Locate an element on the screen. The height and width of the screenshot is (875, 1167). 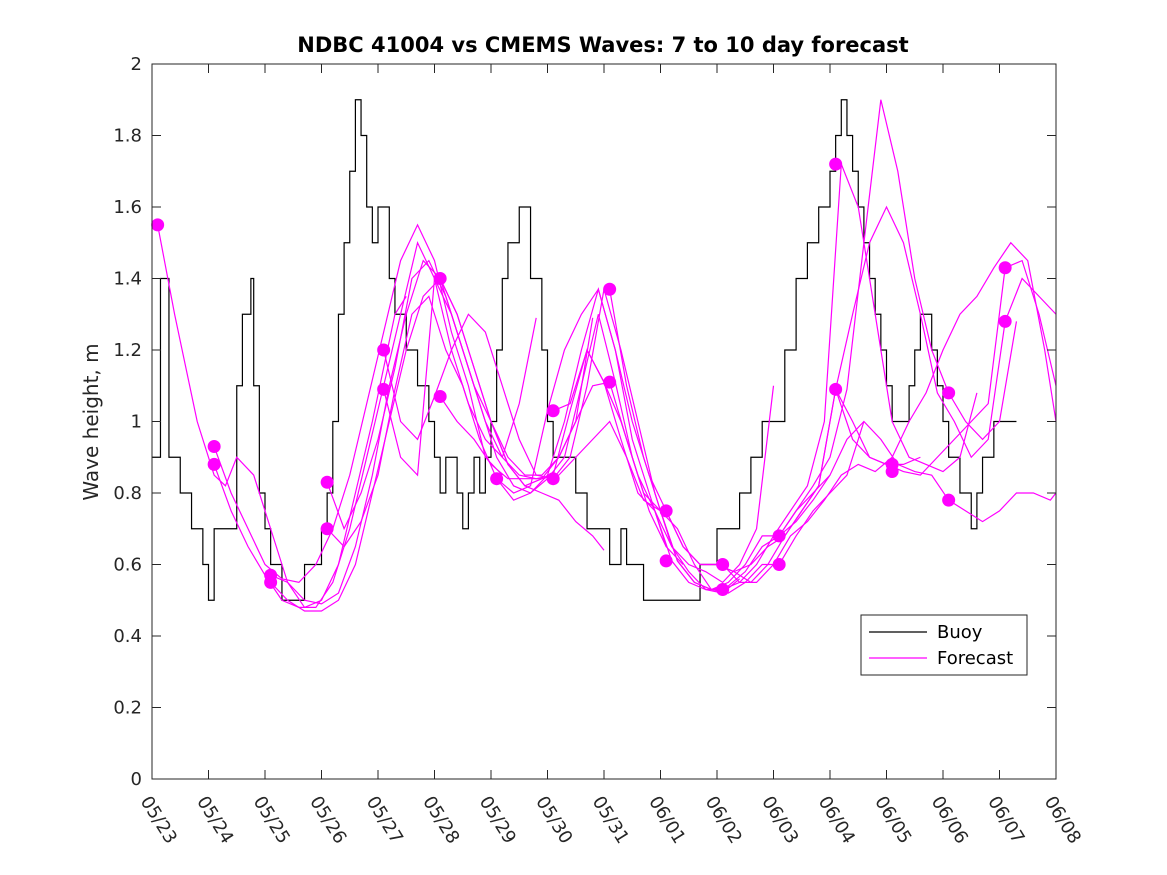
y-tick-label: 0 is located at coordinates (136, 779).